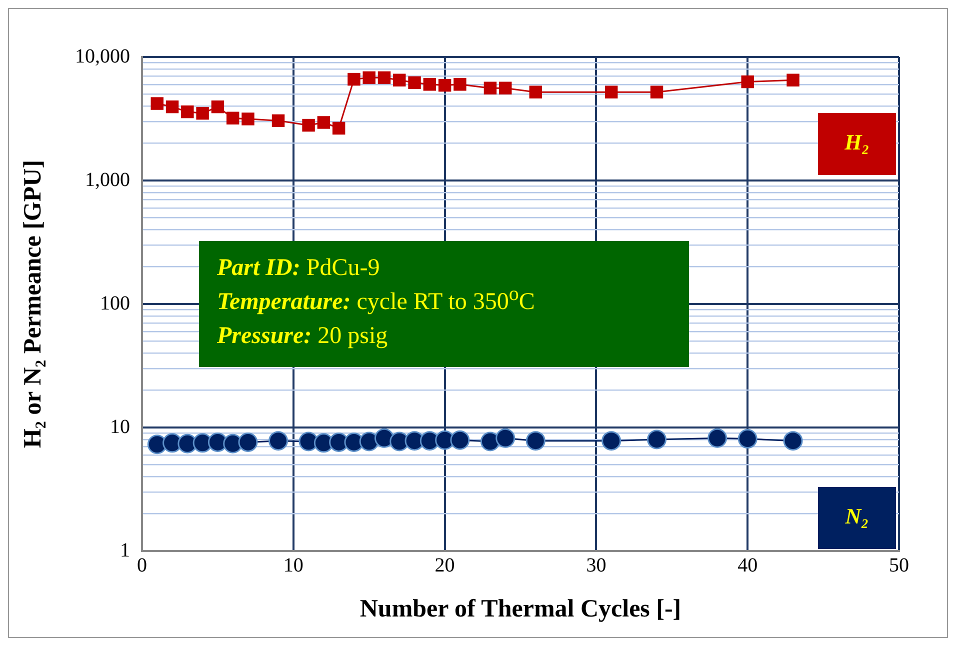 This screenshot has height=646, width=955. Describe the element at coordinates (857, 142) in the screenshot. I see `text: H₂` at that location.